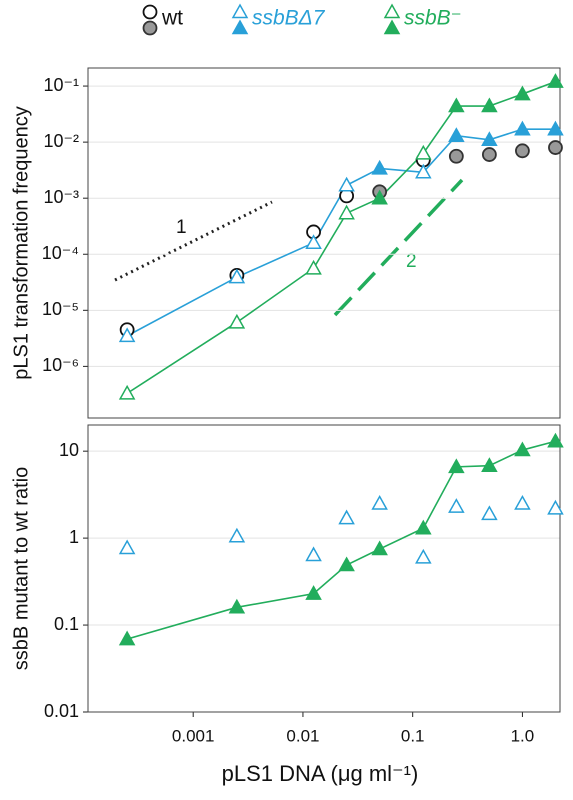  I want to click on x-tick-label: 0.1, so click(413, 735).